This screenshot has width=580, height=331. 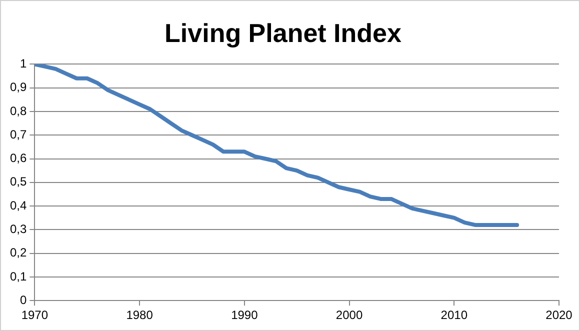 I want to click on y-tick-label: 0,2, so click(x=18, y=253).